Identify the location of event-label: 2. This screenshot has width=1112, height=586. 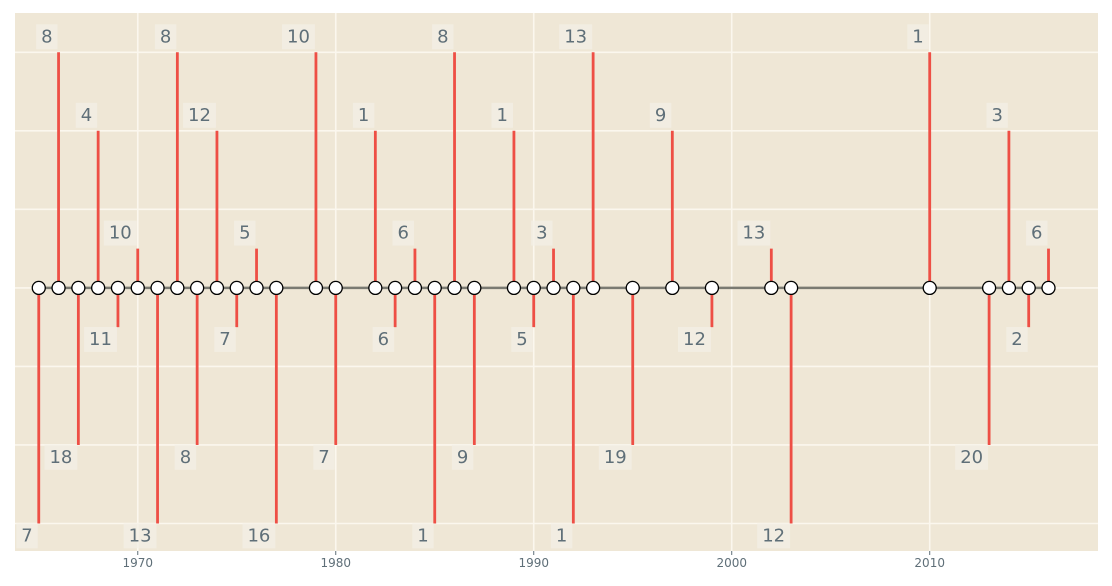
(1017, 339).